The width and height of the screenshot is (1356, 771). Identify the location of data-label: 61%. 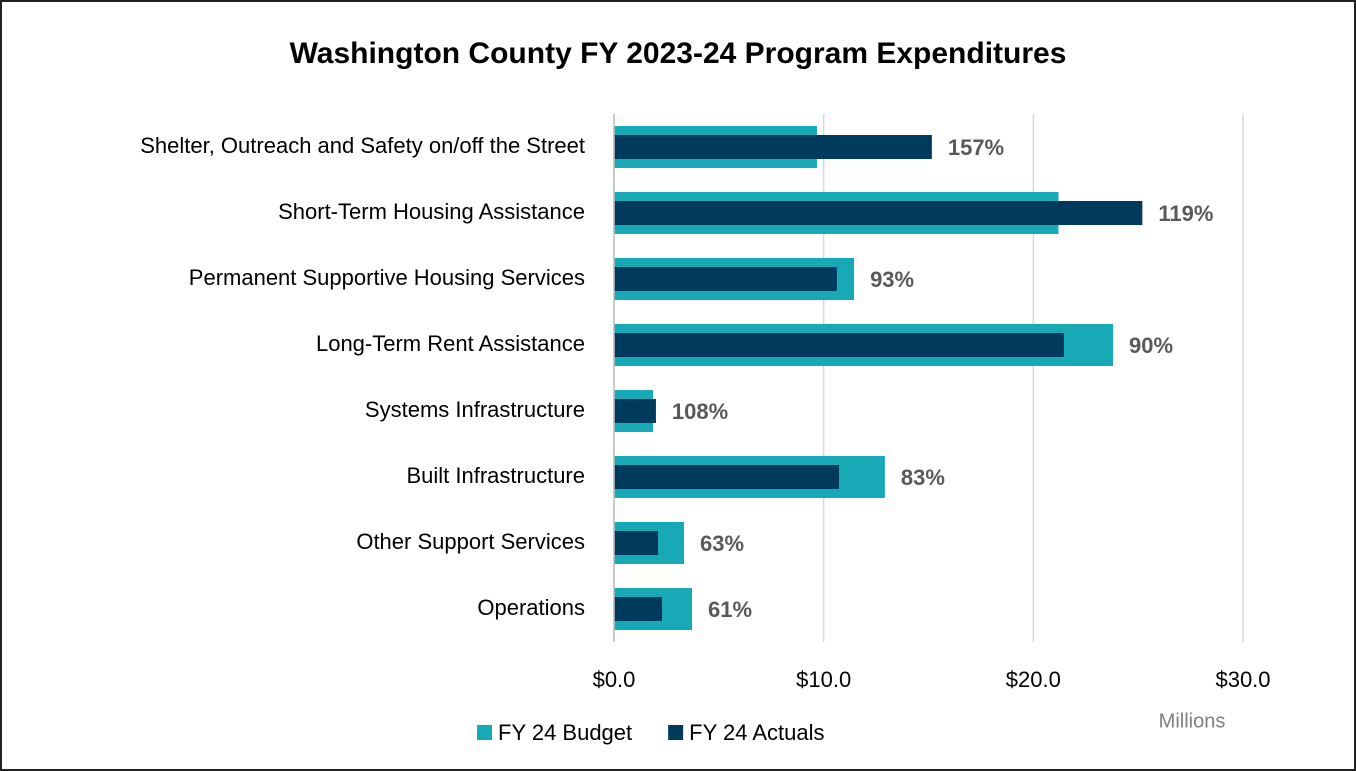
(730, 609).